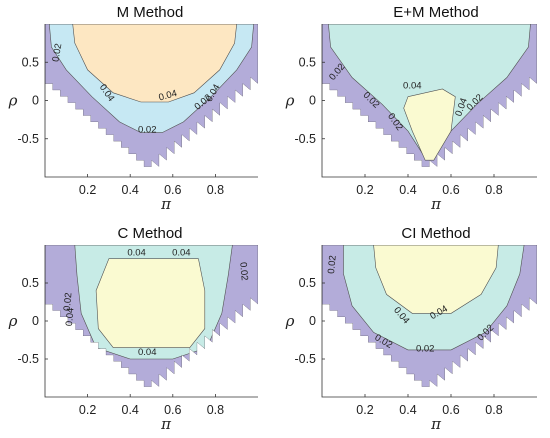  What do you see at coordinates (435, 233) in the screenshot?
I see `panel-title: CI Method` at bounding box center [435, 233].